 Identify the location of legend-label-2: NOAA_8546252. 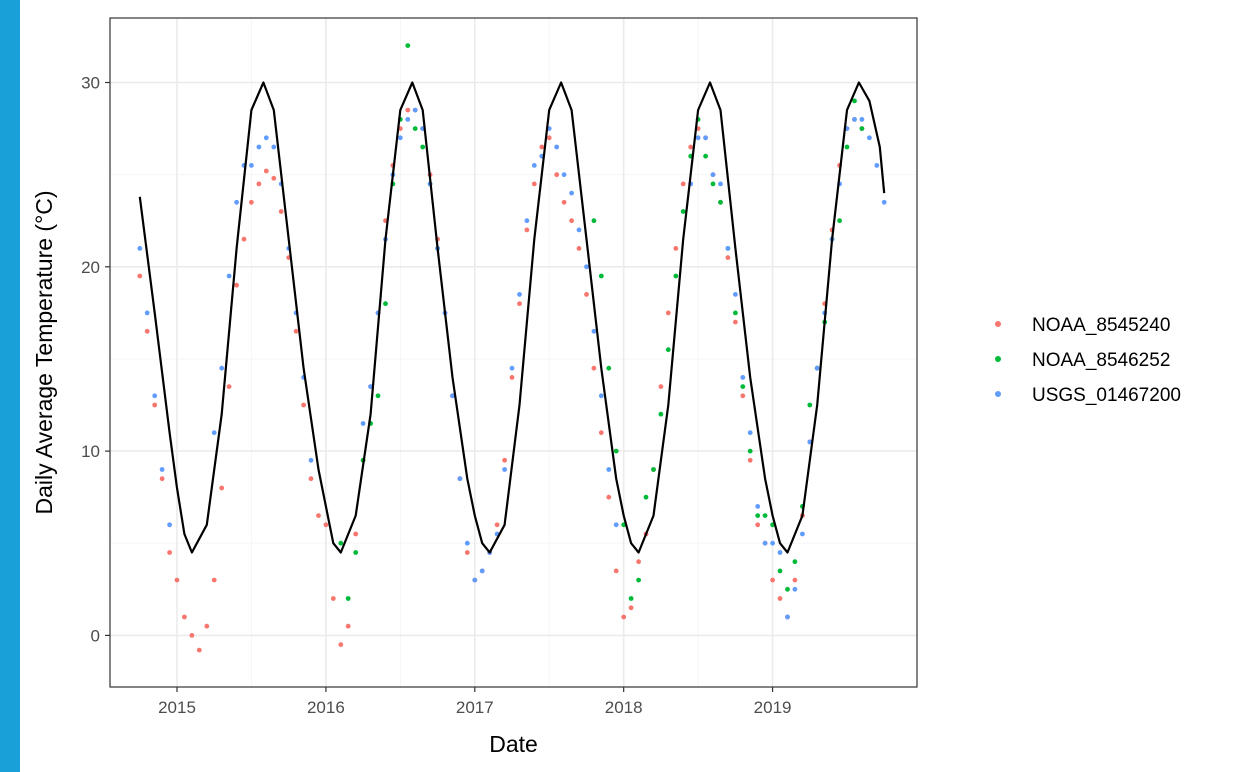
(1101, 360).